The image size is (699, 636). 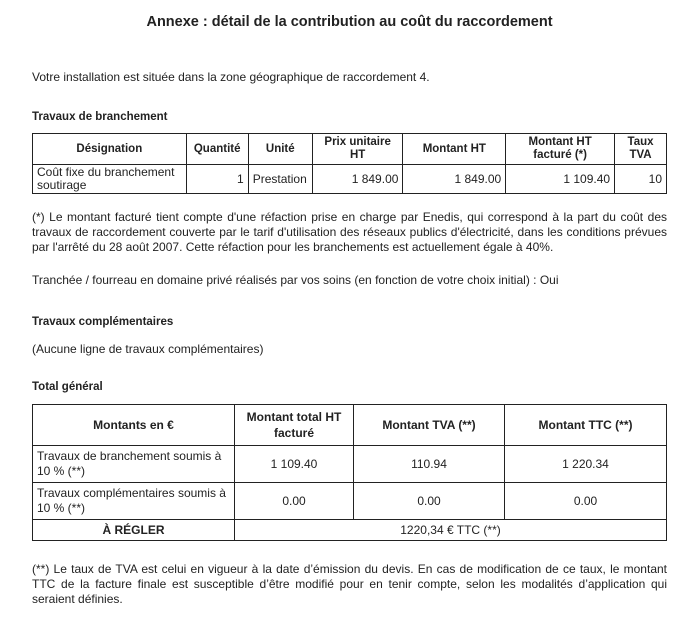 What do you see at coordinates (294, 425) in the screenshot?
I see `col-total-ht: Montant total HT facturé` at bounding box center [294, 425].